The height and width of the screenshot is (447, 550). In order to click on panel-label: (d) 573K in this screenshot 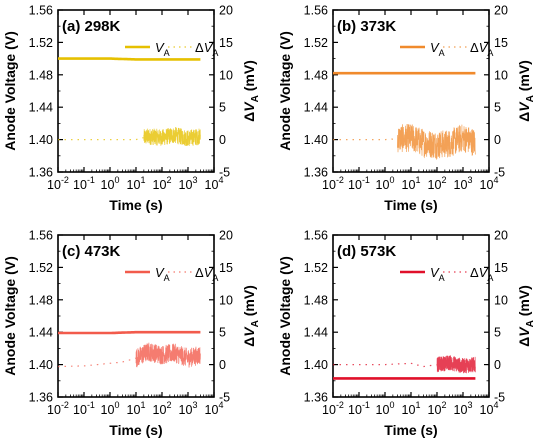, I will do `click(366, 251)`.